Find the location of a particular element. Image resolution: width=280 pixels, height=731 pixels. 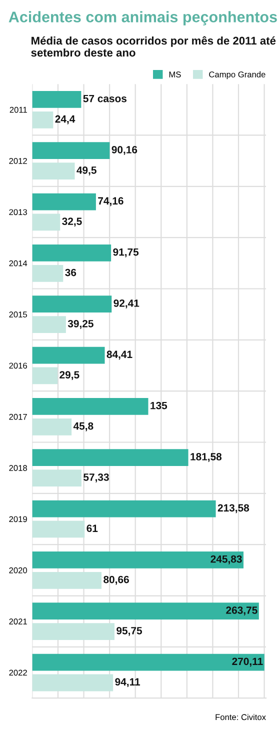

y-tick-label: 2018 is located at coordinates (18, 468).